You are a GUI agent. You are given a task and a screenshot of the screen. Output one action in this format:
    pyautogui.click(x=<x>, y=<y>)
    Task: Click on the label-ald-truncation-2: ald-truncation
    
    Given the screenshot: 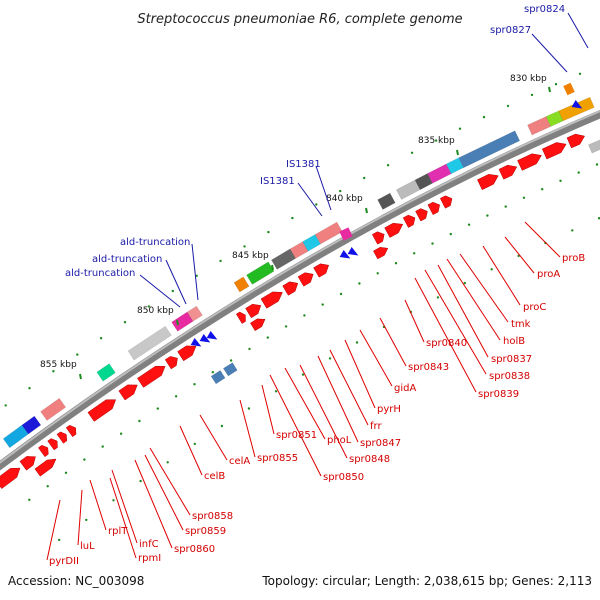 What is the action you would take?
    pyautogui.click(x=127, y=259)
    